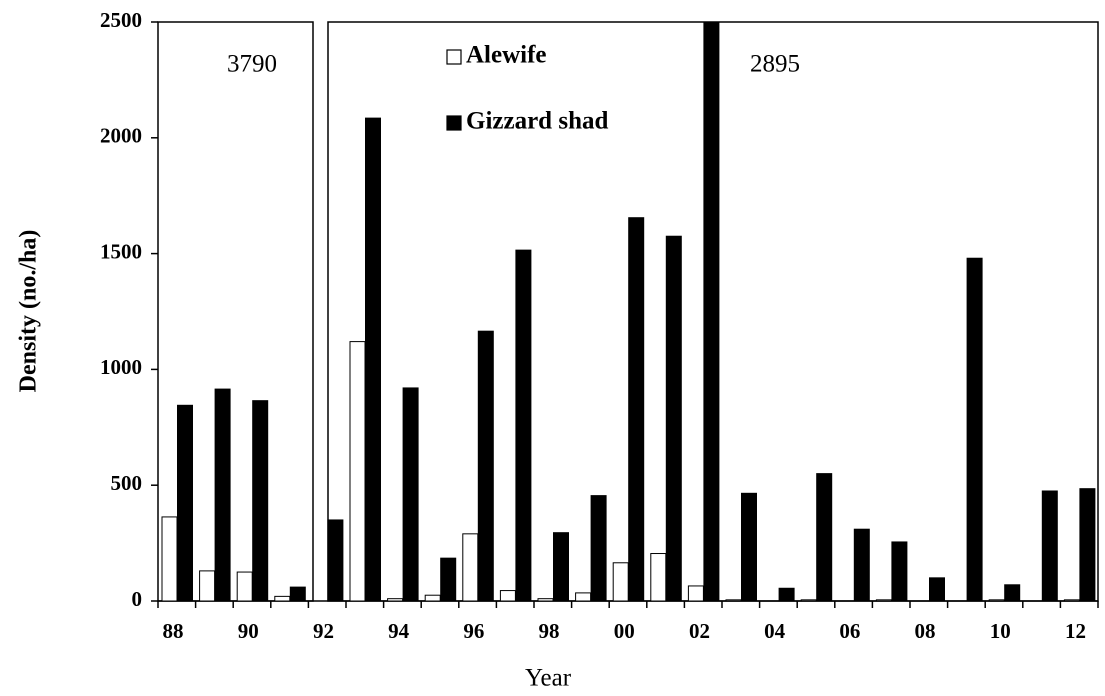 The image size is (1105, 696). I want to click on annotation: 2895, so click(775, 64).